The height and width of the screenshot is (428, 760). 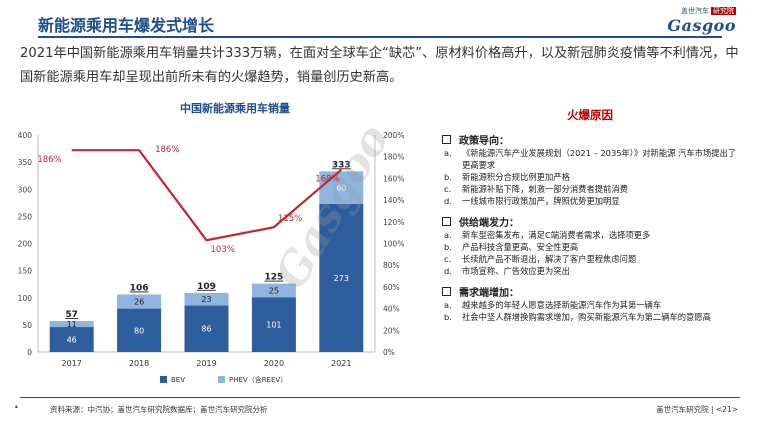 What do you see at coordinates (695, 11) in the screenshot?
I see `logo-small-text: 盖世汽车` at bounding box center [695, 11].